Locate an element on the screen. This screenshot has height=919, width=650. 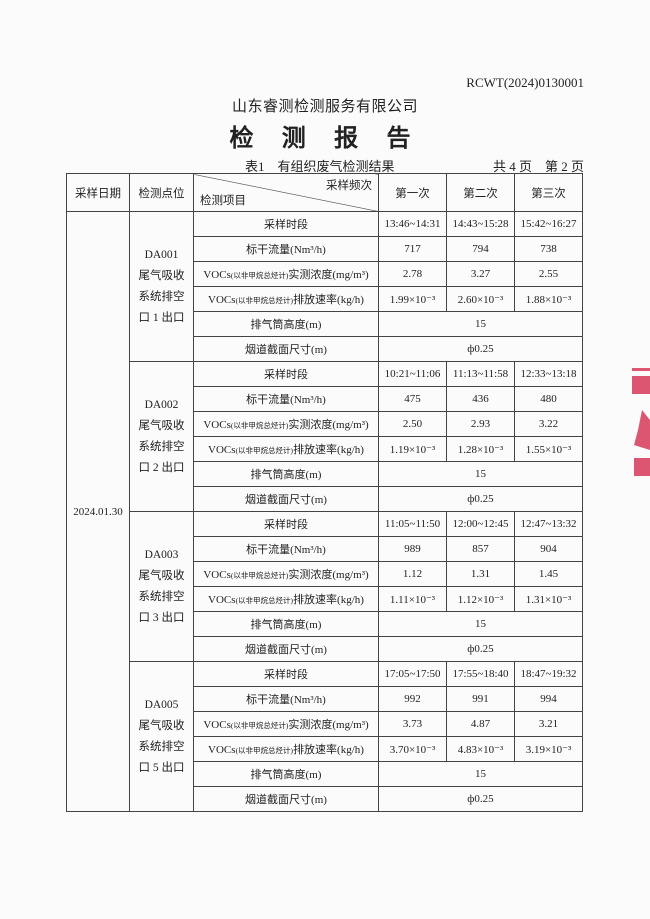
value-rate: 4.83×10⁻³ is located at coordinates (480, 749).